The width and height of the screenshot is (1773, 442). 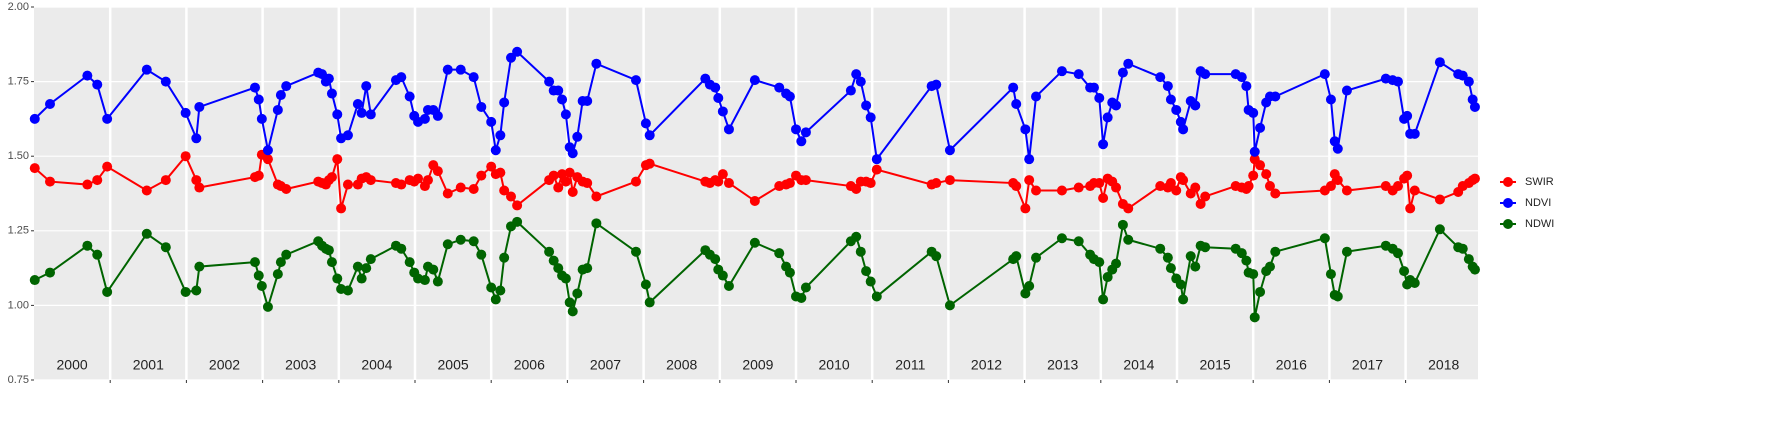 What do you see at coordinates (529, 365) in the screenshot?
I see `year-label: 2006` at bounding box center [529, 365].